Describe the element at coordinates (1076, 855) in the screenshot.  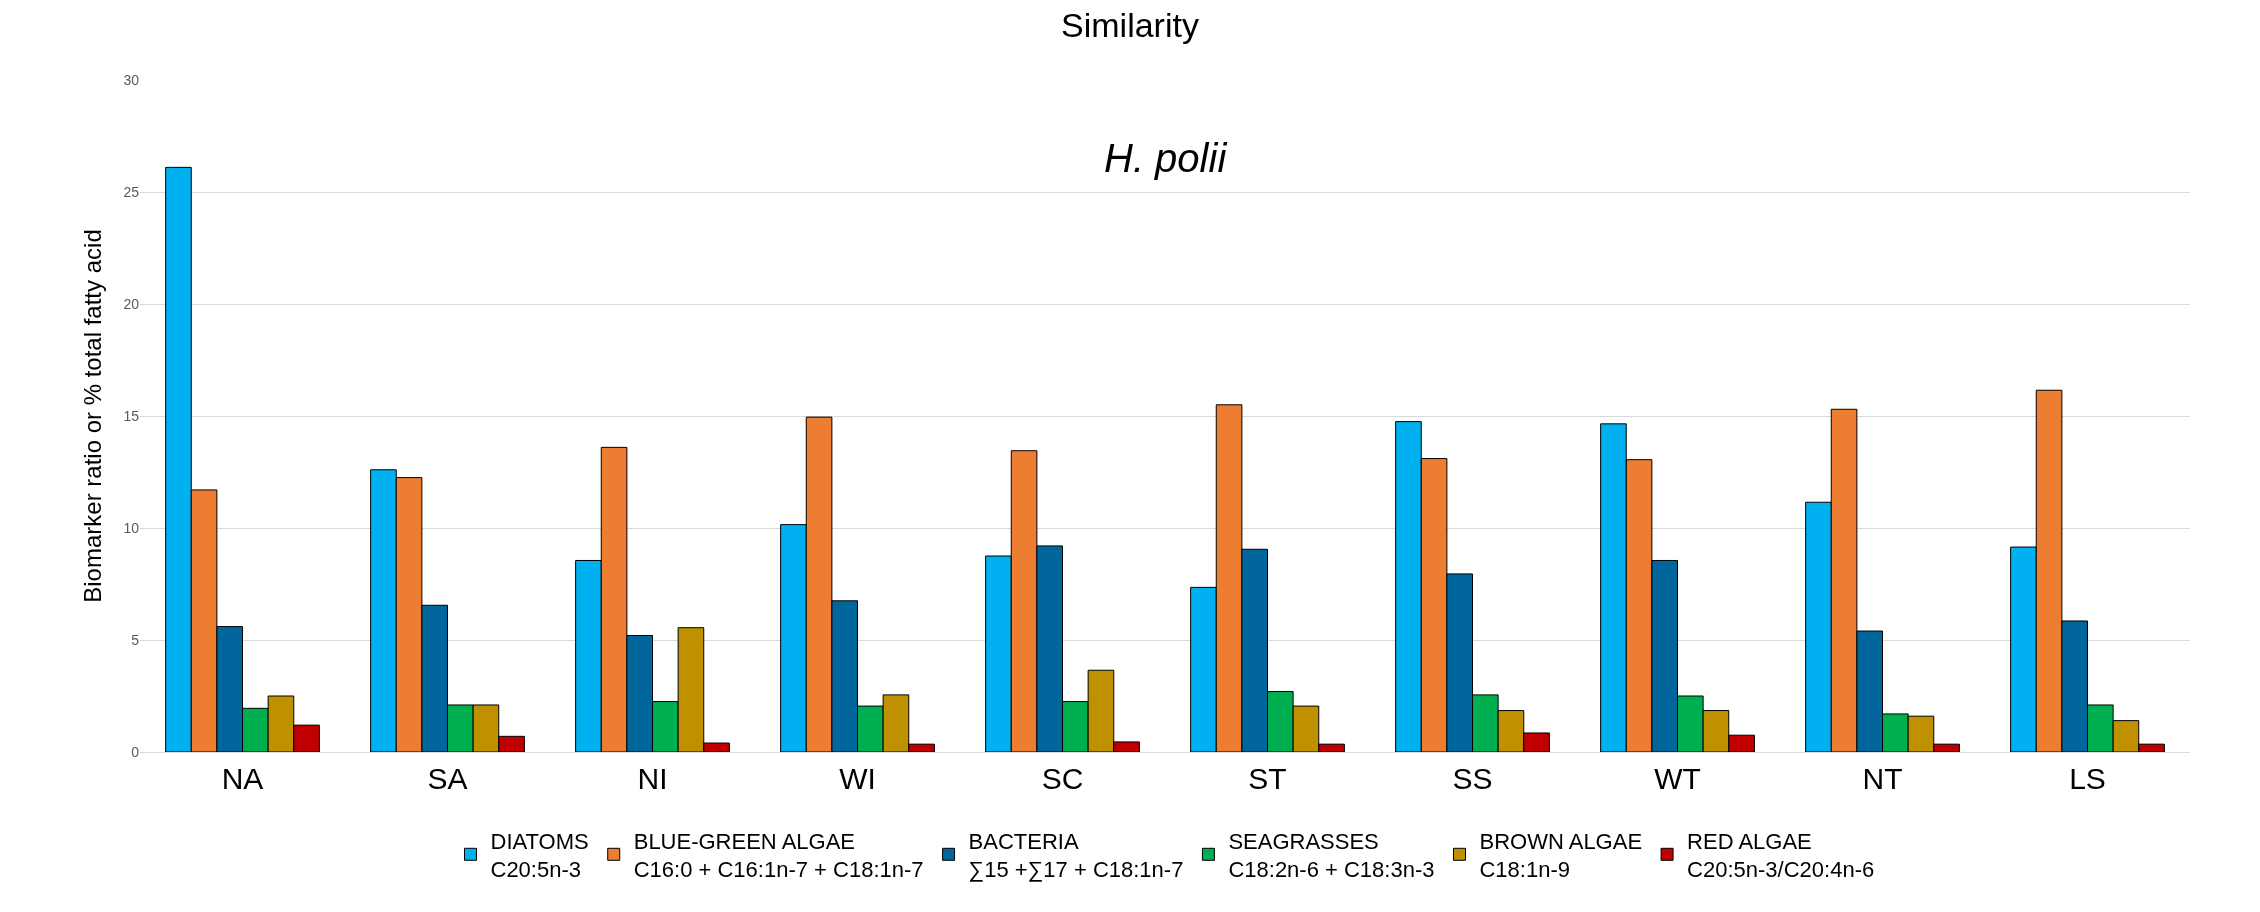
I see `legend-label: BACTERIA ∑15 +∑17 + C18:1n-7` at that location.